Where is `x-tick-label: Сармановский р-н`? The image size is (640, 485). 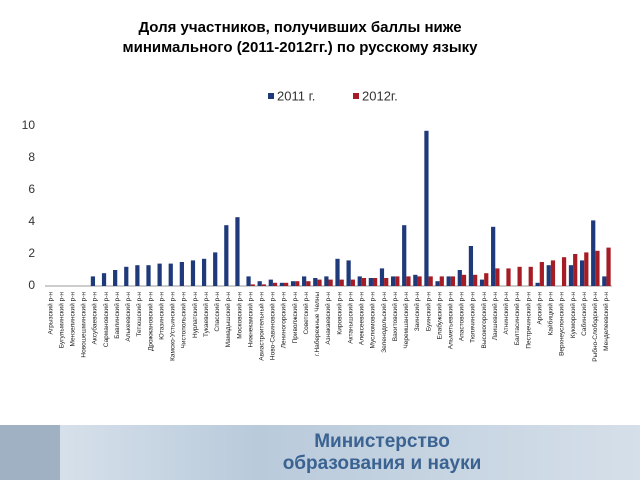 x-tick-label: Сармановский р-н is located at coordinates (106, 320).